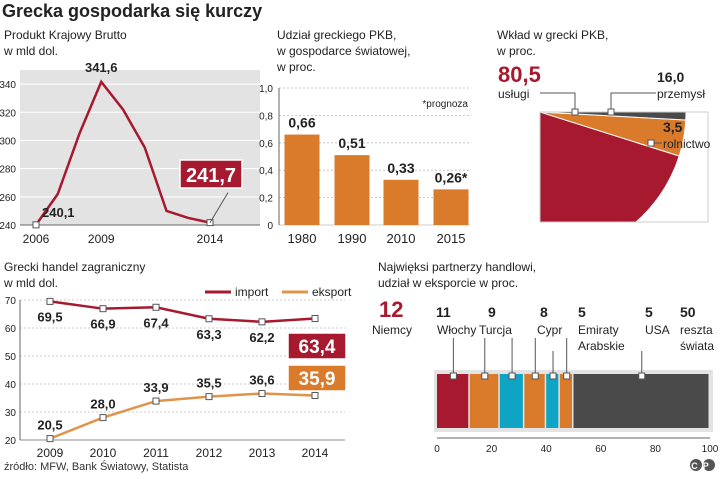 This screenshot has height=479, width=720. I want to click on share-y-tick-label: 0,4, so click(266, 171).